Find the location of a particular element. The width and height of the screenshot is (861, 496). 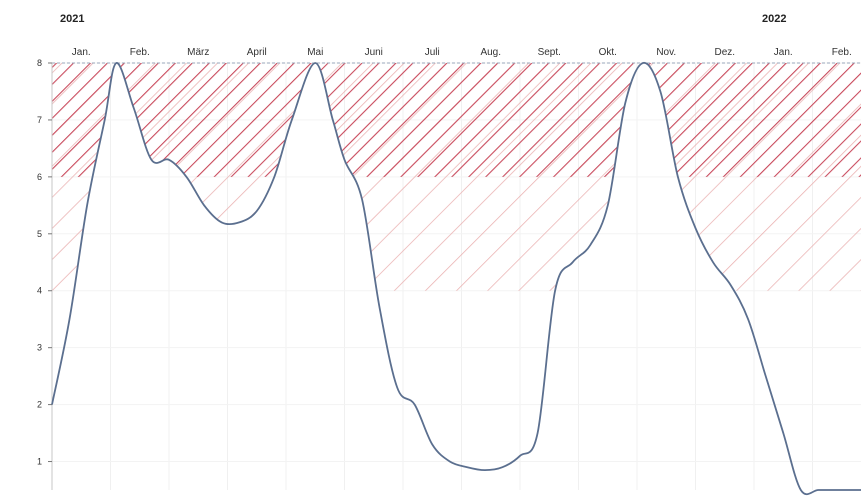

month-tick-label: Aug. is located at coordinates (490, 52).